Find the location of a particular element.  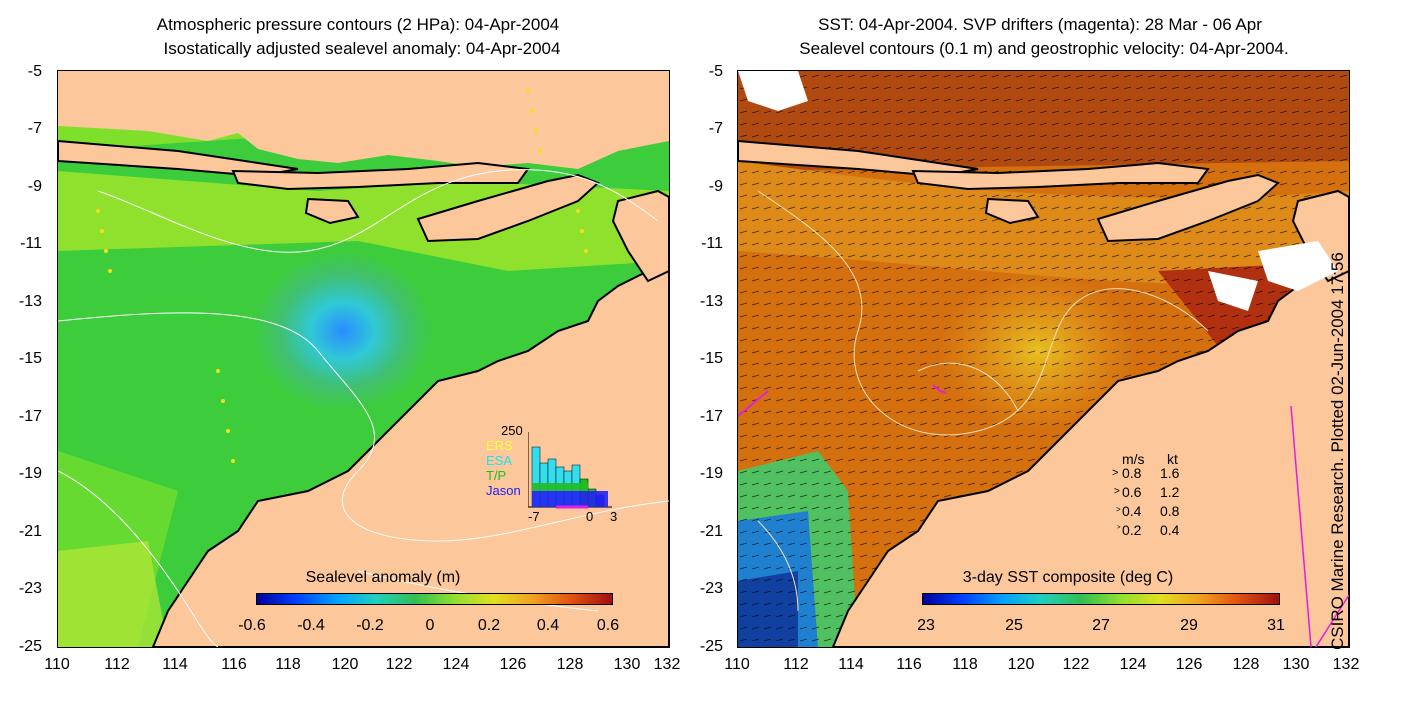

left-xtick: 114 is located at coordinates (175, 664).